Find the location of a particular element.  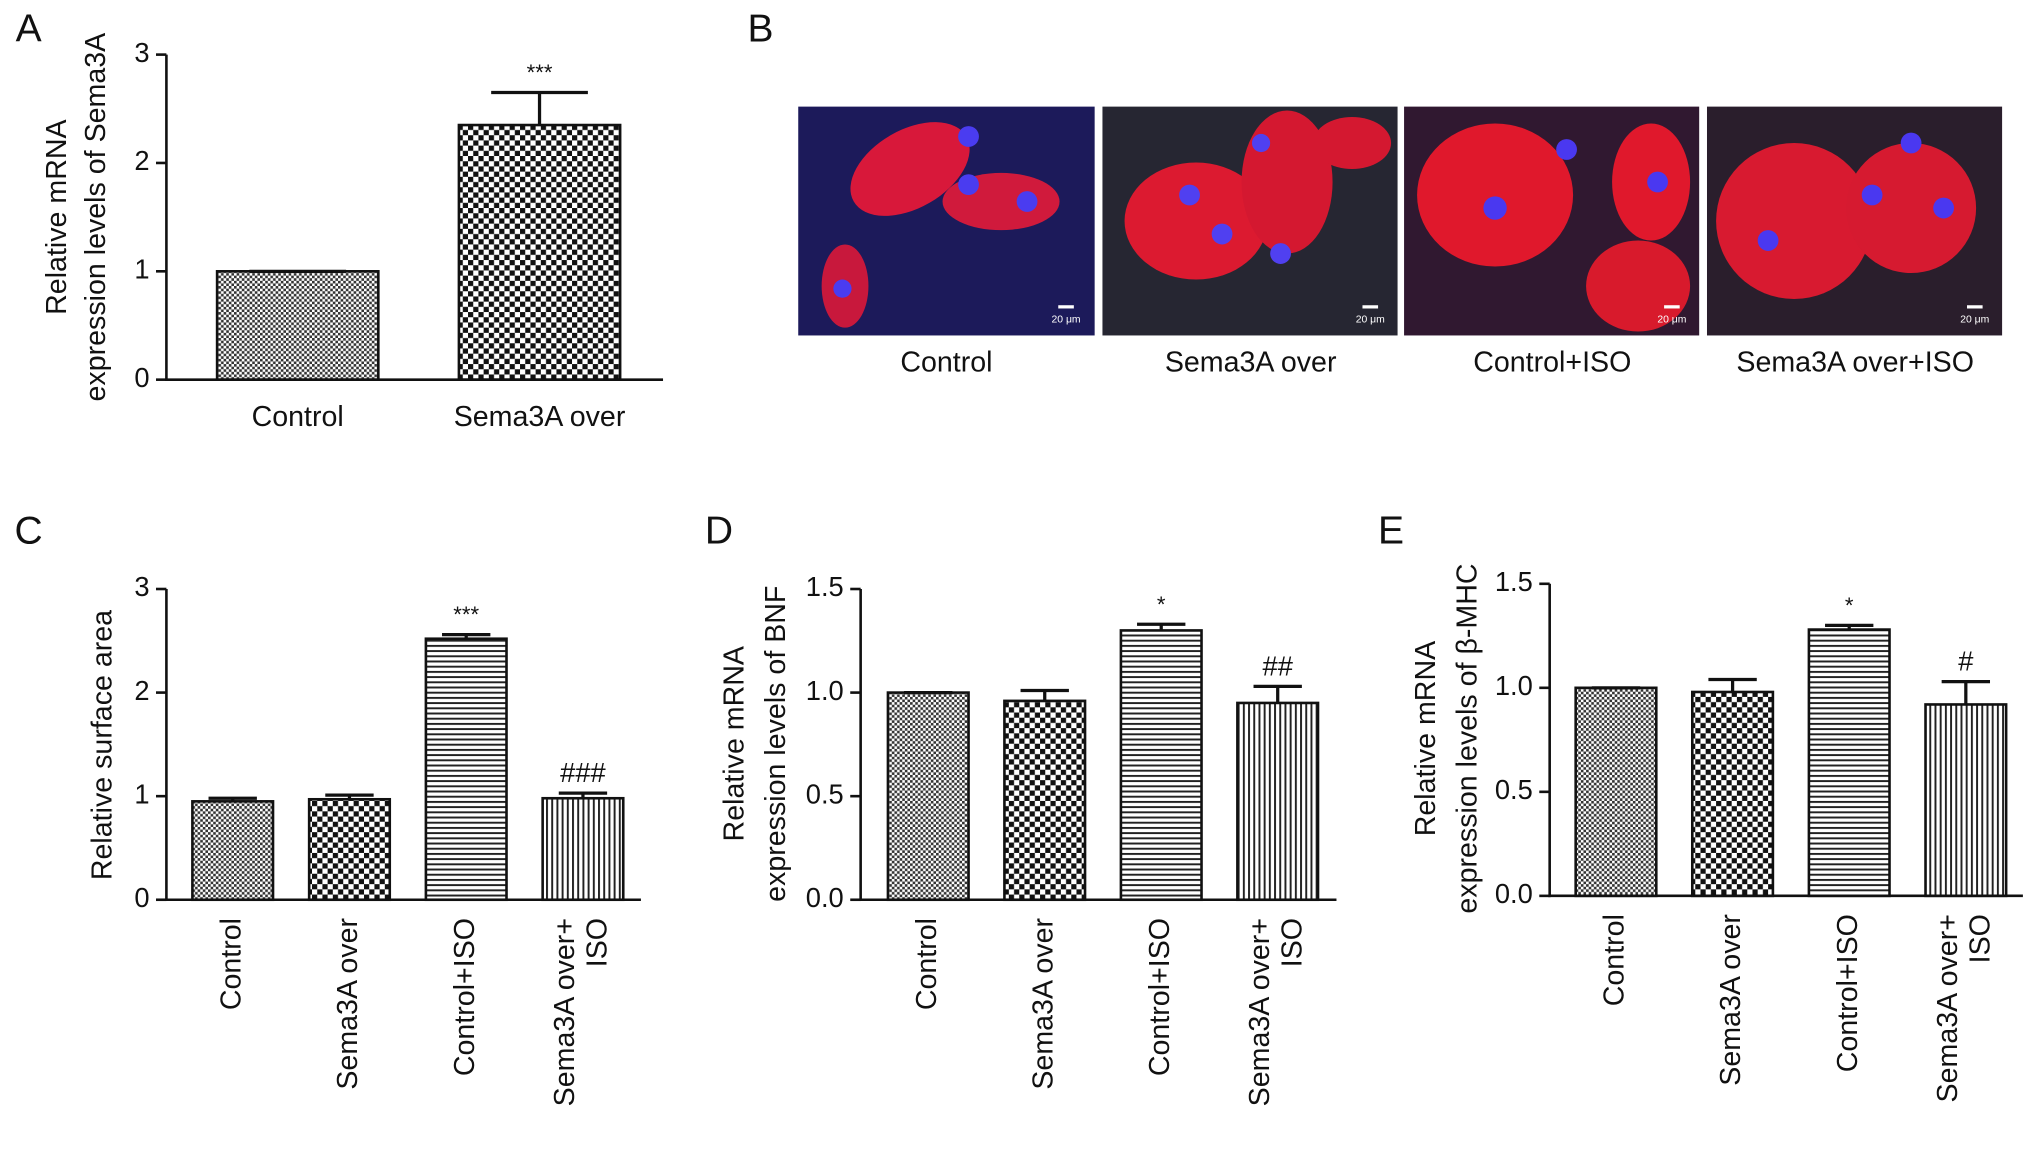

significance-label: ## is located at coordinates (1278, 665).